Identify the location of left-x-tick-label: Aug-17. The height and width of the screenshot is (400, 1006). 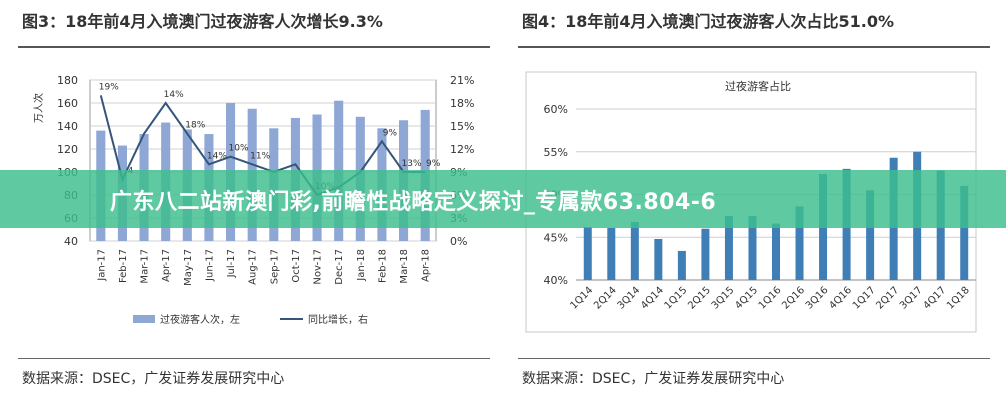
(253, 267).